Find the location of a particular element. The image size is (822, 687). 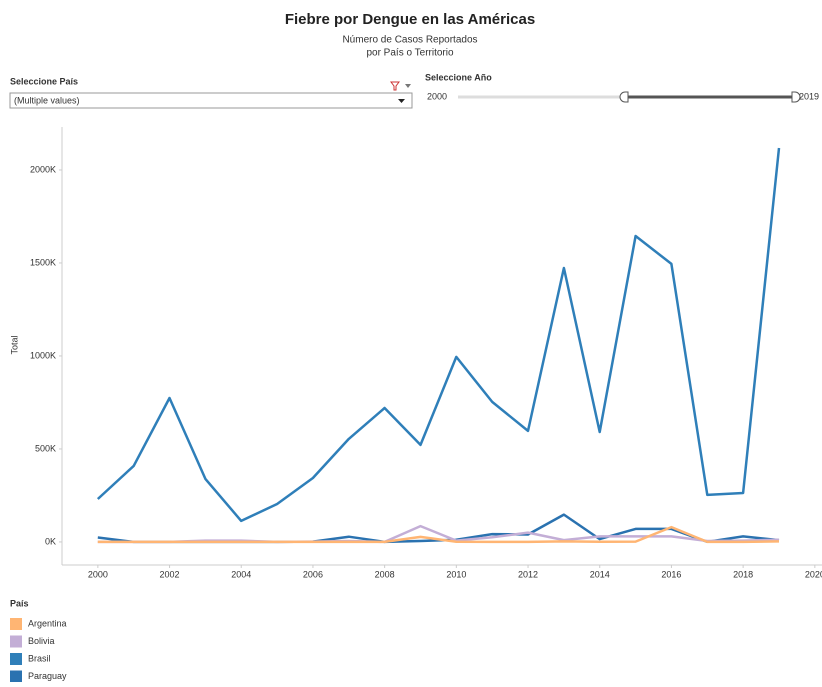

dropdown-box is located at coordinates (211, 100).